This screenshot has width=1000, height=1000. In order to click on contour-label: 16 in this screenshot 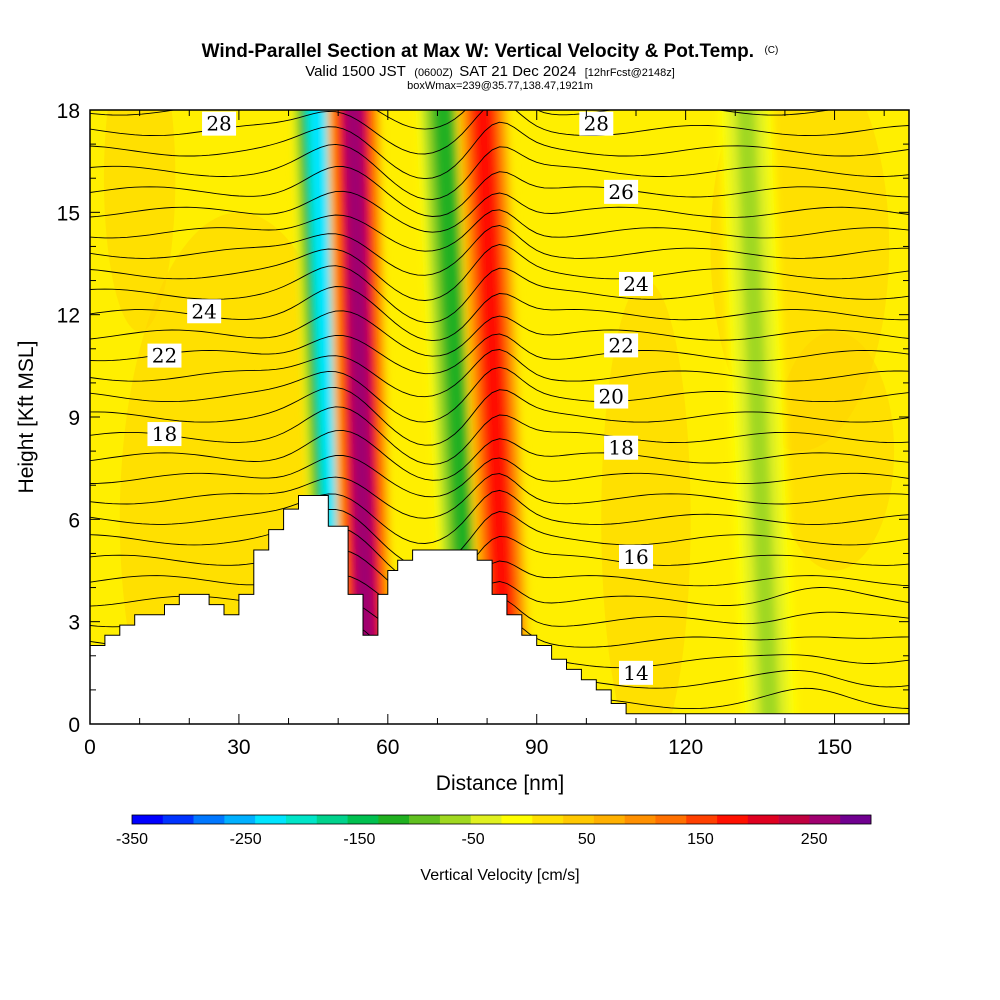, I will do `click(636, 556)`.